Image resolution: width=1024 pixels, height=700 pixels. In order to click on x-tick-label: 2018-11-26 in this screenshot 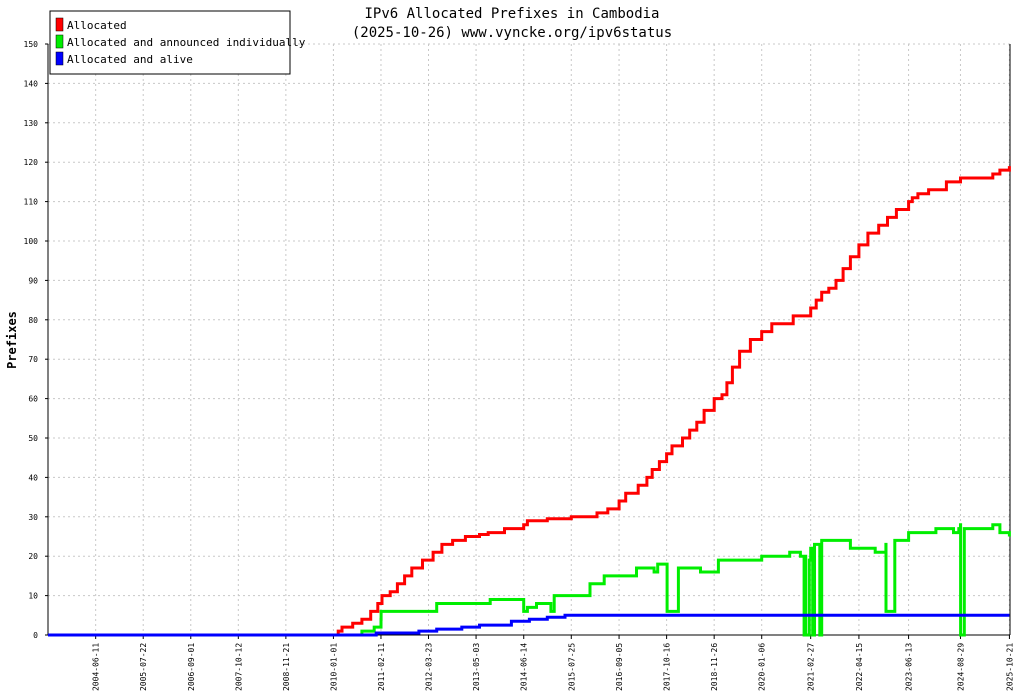, I will do `click(714, 667)`.